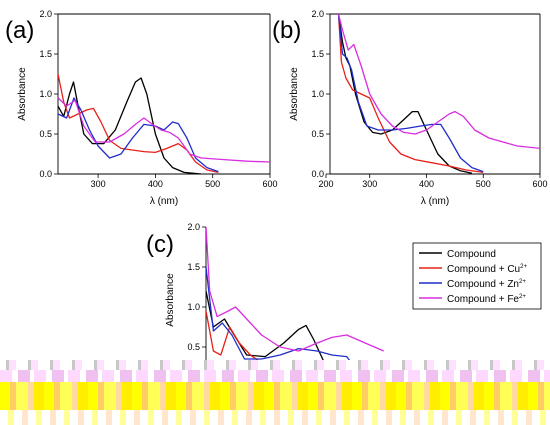 The height and width of the screenshot is (425, 550). I want to click on legend-entry-zn: Compound + Zn2+, so click(472, 284).